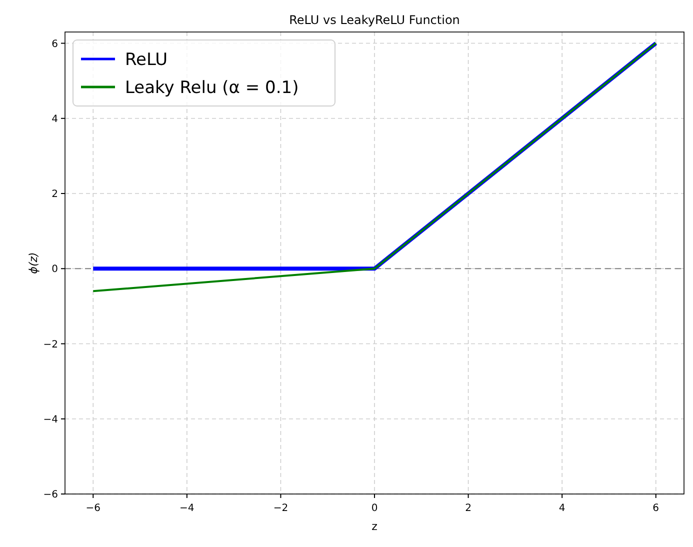  Describe the element at coordinates (50, 420) in the screenshot. I see `y-tick-label: −4` at that location.